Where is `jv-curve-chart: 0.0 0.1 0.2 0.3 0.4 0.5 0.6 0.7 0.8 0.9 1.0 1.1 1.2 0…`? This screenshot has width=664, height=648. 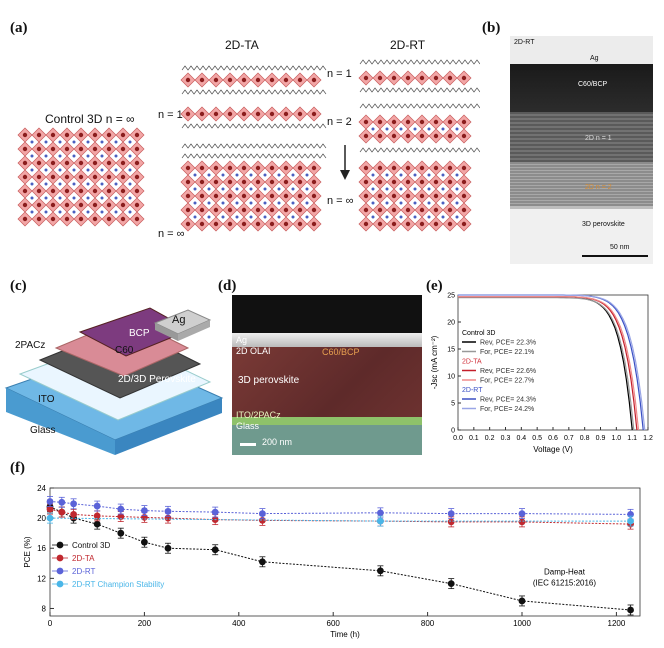
jv-curve-chart: 0.0 0.1 0.2 0.3 0.4 0.5 0.6 0.7 0.8 0.9 1.0 1.1 1.2 0… is located at coordinates (541, 374).